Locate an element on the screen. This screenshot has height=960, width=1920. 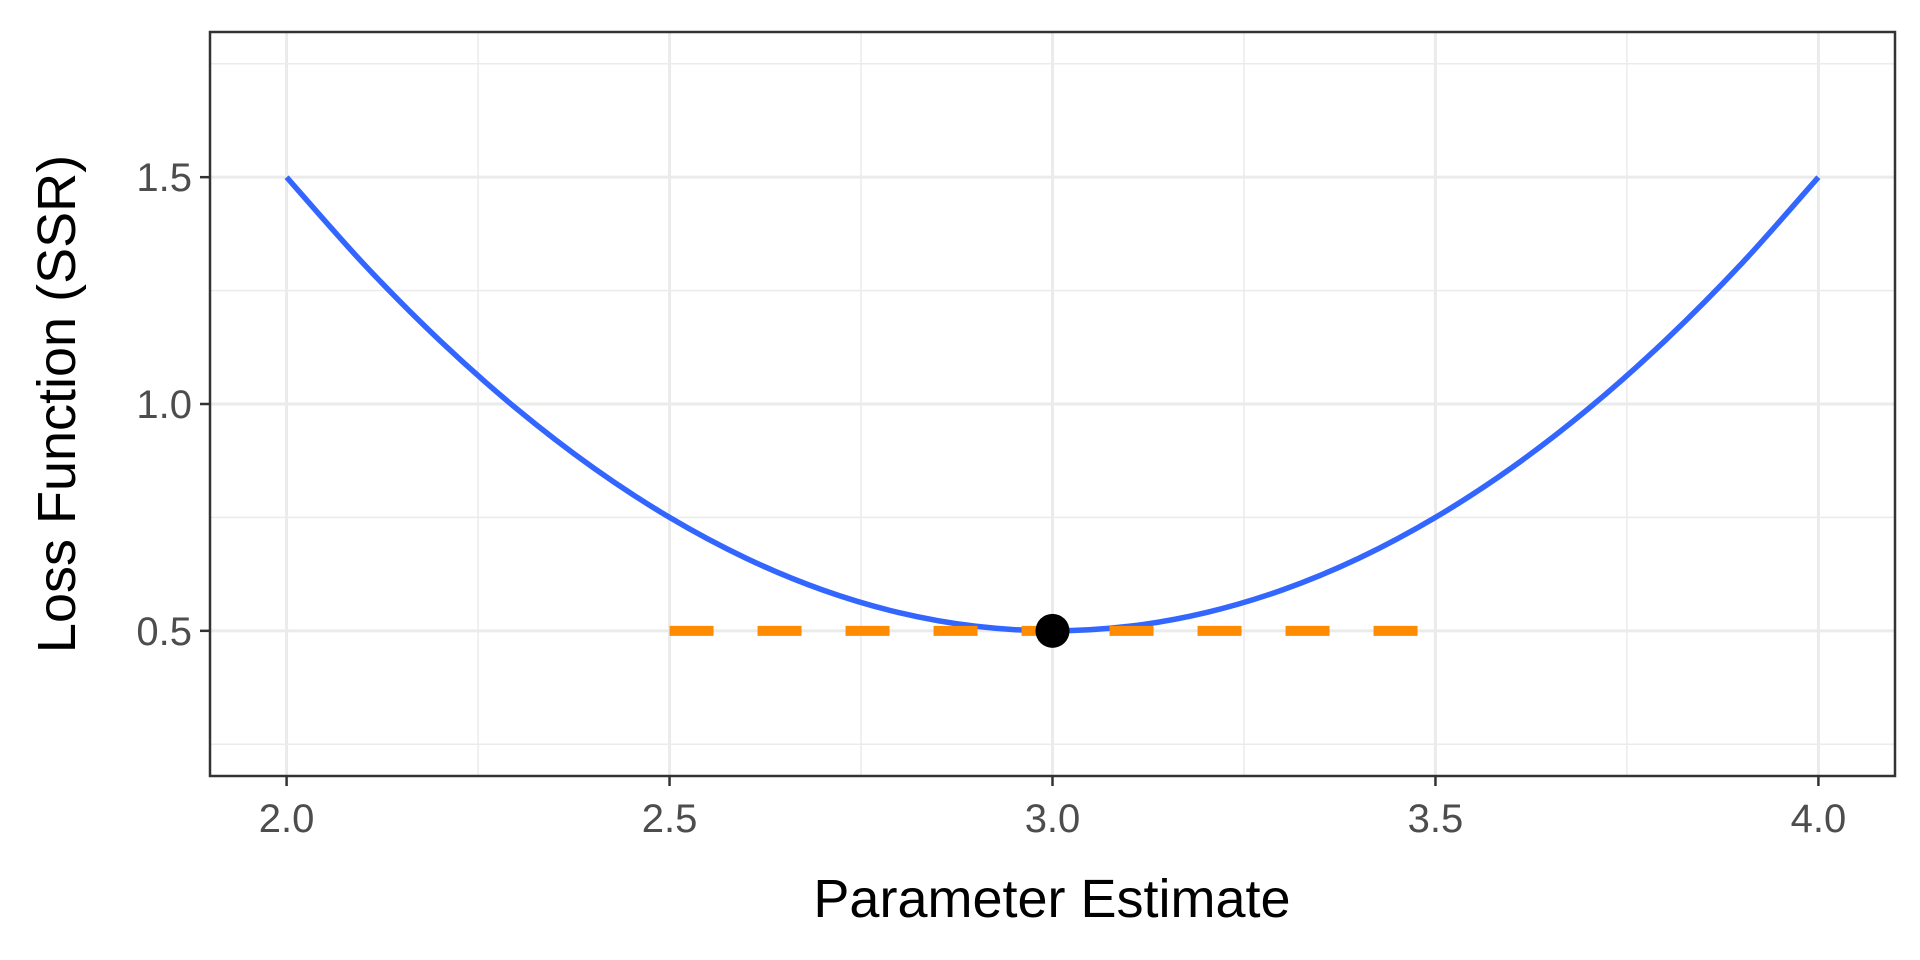
x-tick-label: 3.5 is located at coordinates (1436, 819).